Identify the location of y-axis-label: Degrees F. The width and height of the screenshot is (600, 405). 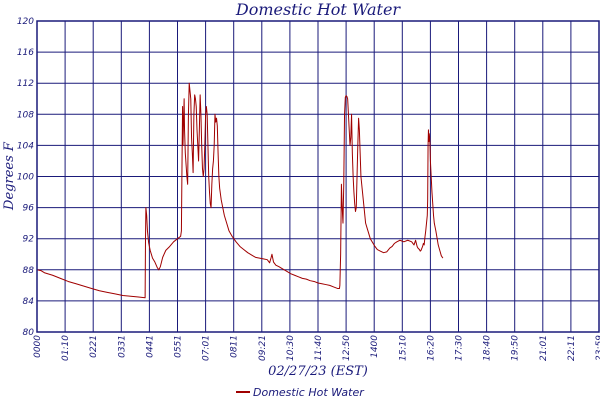
(9, 176).